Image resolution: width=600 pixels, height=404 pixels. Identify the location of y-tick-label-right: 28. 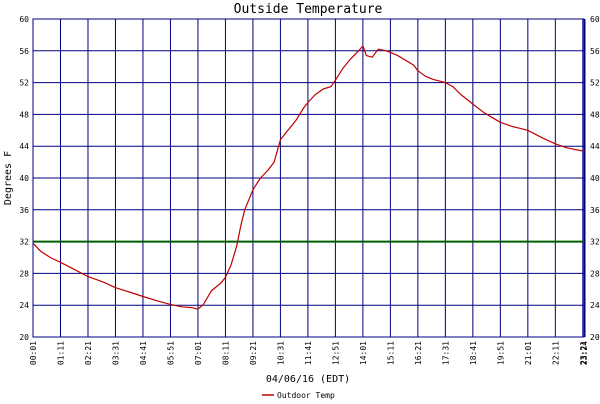
(595, 273).